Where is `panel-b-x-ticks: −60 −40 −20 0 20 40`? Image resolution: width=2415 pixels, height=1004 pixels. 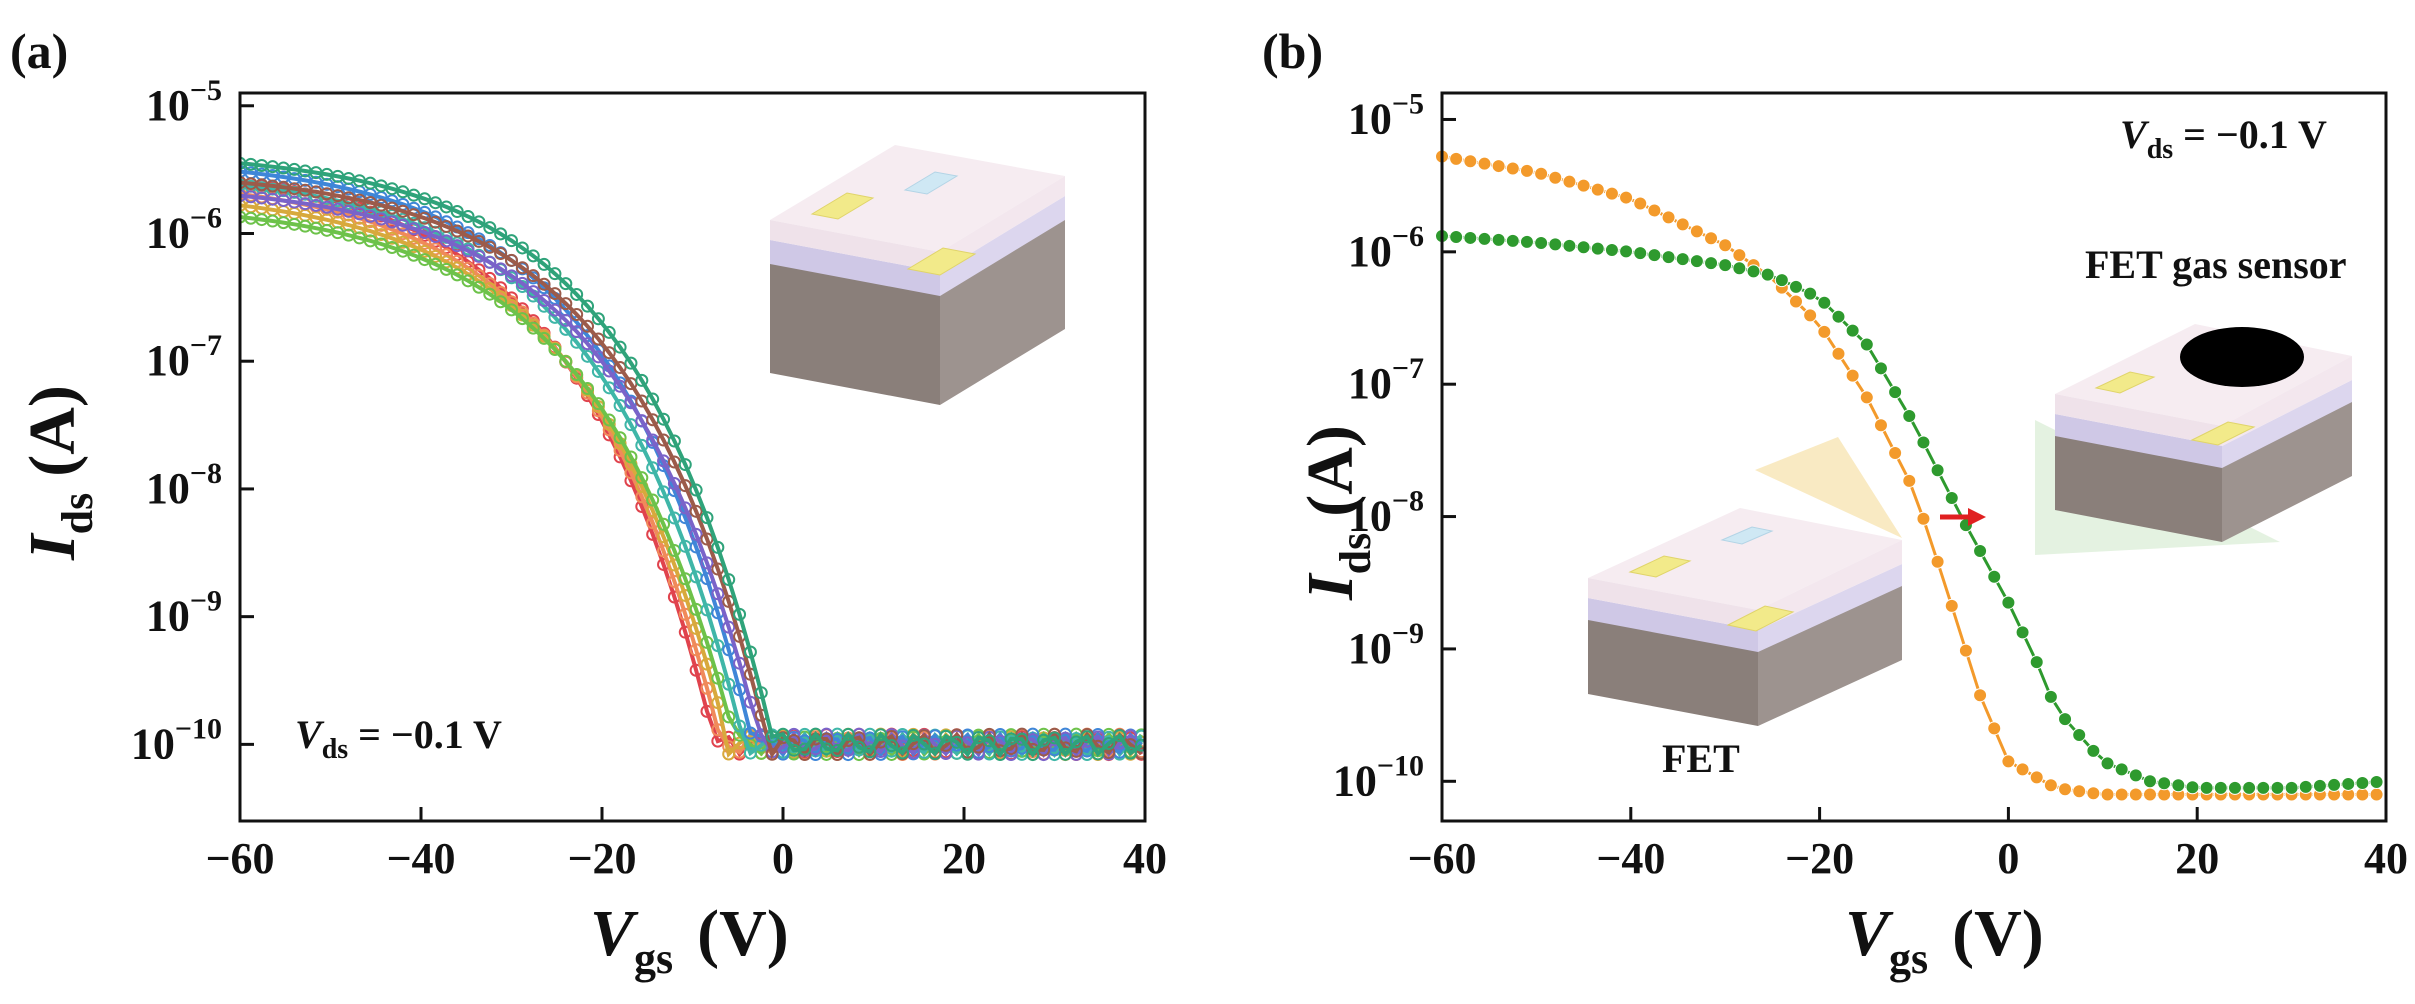 panel-b-x-ticks: −60 −40 −20 0 20 40 is located at coordinates (1907, 845).